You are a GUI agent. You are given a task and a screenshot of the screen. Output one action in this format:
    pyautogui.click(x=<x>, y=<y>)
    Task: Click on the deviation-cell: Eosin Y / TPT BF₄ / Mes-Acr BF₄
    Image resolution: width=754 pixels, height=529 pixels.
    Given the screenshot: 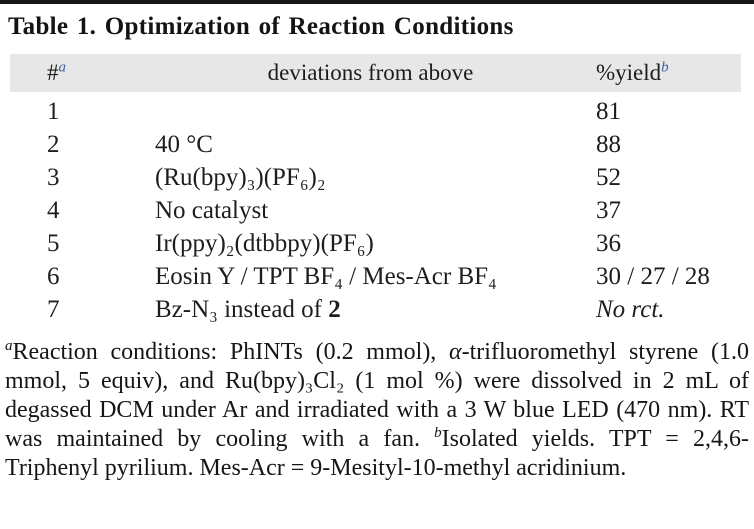 What is the action you would take?
    pyautogui.click(x=326, y=276)
    